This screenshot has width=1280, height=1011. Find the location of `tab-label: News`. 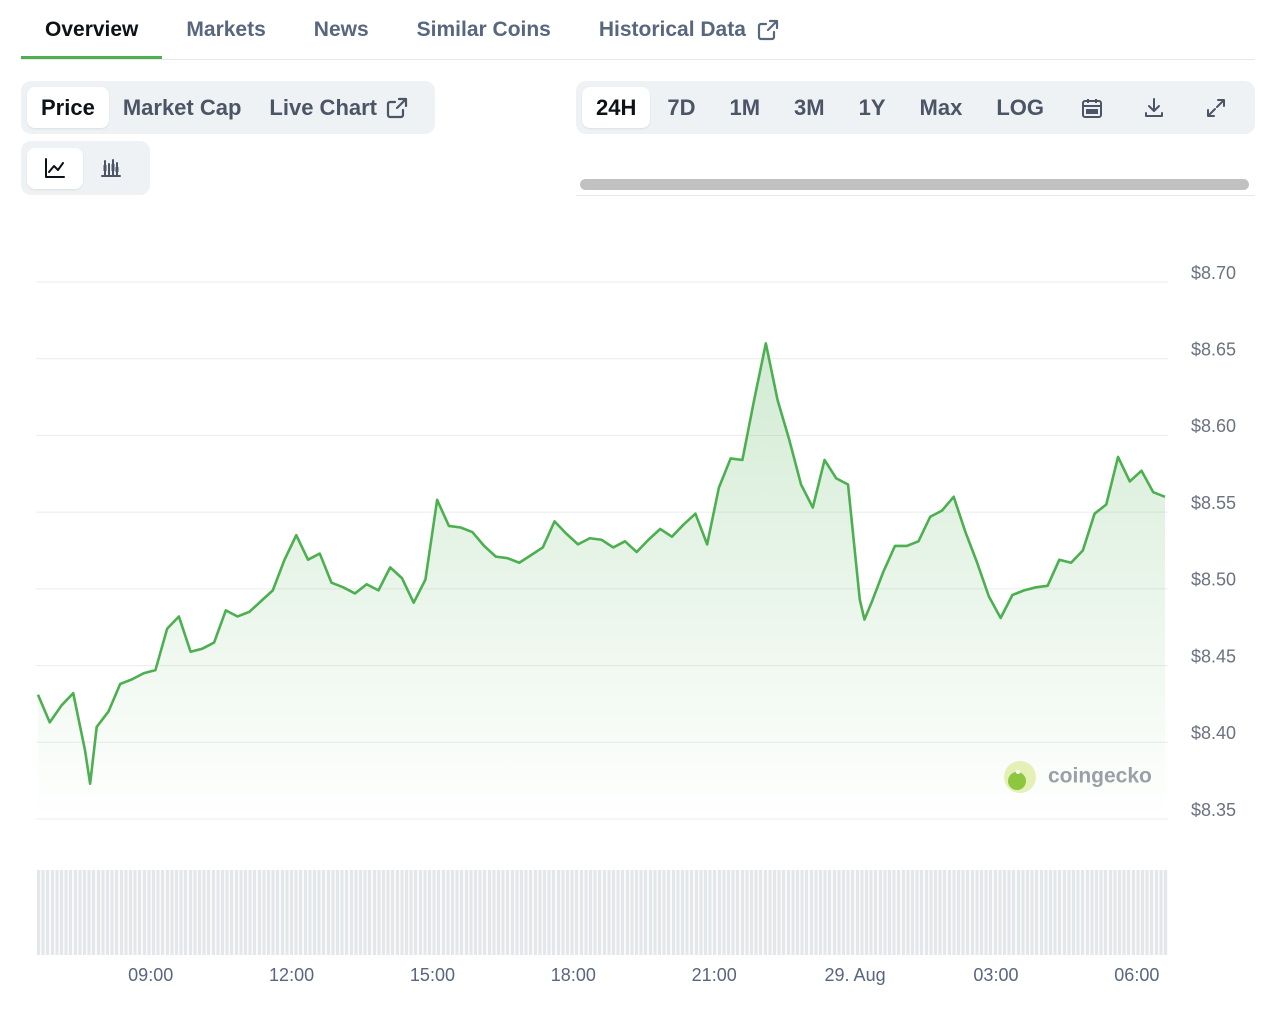

tab-label: News is located at coordinates (341, 29).